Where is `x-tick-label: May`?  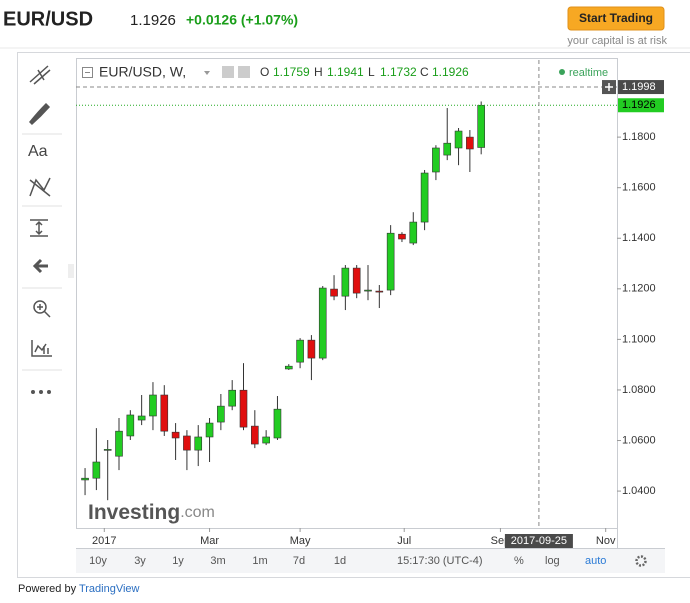
x-tick-label: May is located at coordinates (300, 541).